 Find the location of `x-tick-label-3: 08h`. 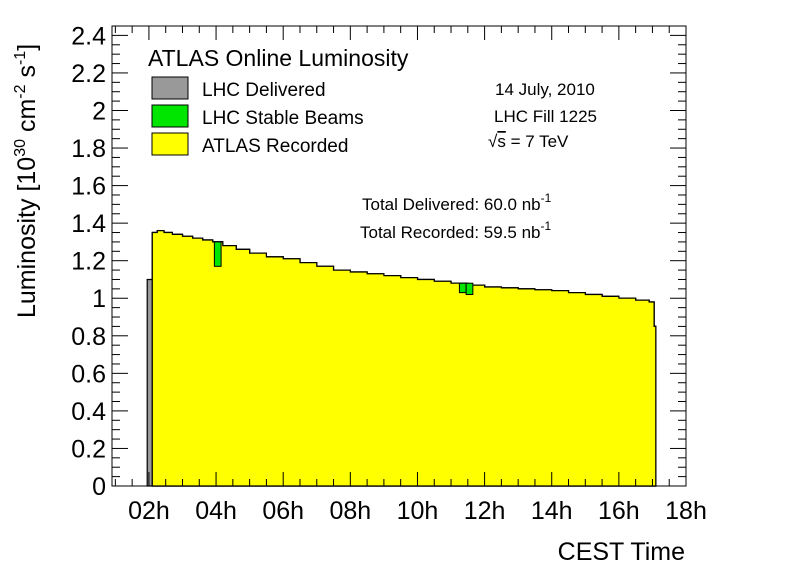

x-tick-label-3: 08h is located at coordinates (350, 511).